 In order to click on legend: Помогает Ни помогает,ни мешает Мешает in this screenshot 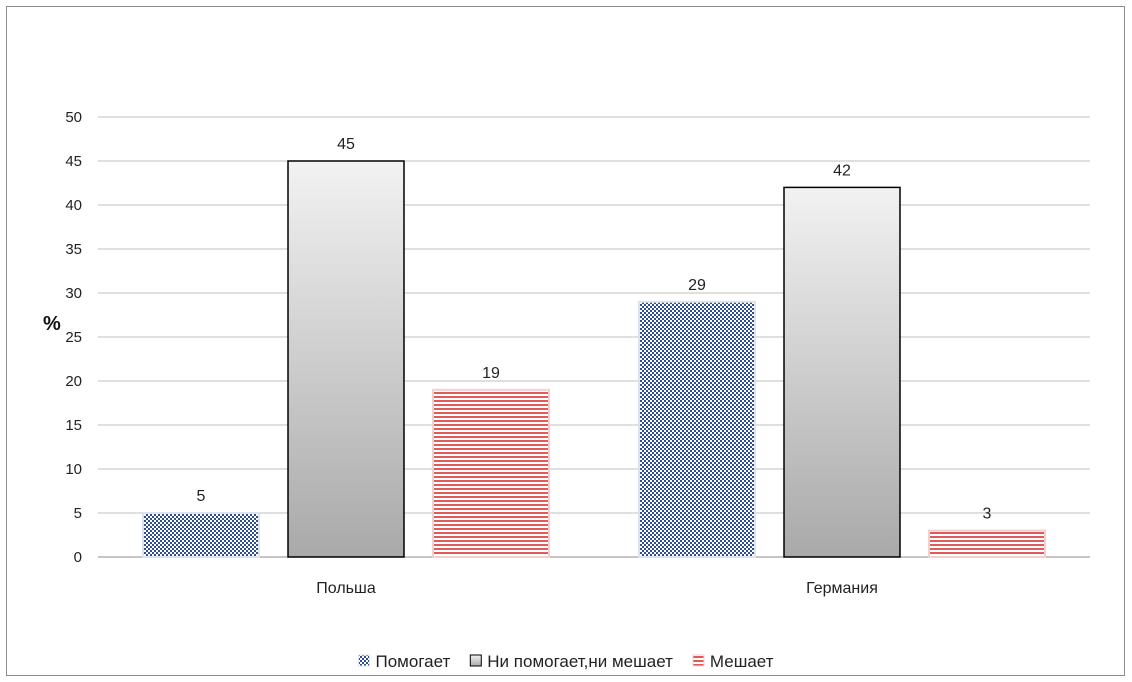, I will do `click(566, 661)`.